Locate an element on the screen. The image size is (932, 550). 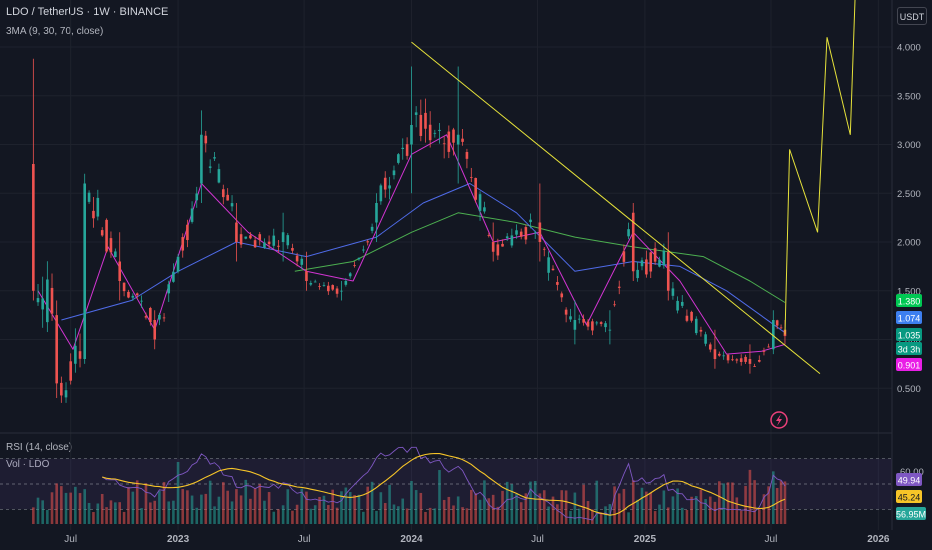
ma-indicator-label: 3MA (9, 30, 70, close) is located at coordinates (55, 31).